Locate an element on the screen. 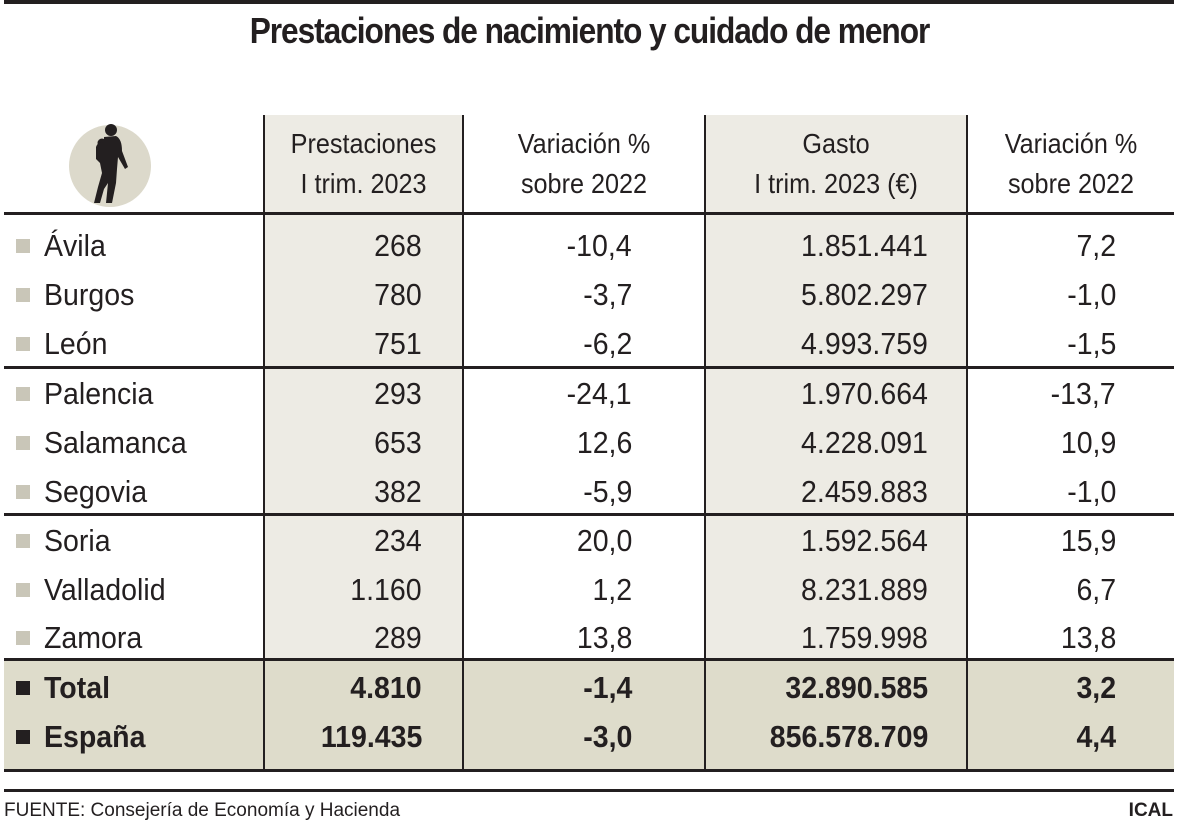  table-row: Soria 234 20,0 1.592.564 15,9 is located at coordinates (589, 540).